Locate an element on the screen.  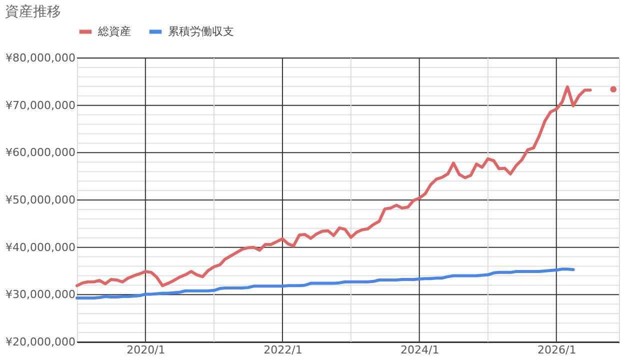
y-tick-label: ¥20,000,000 is located at coordinates (41, 342).